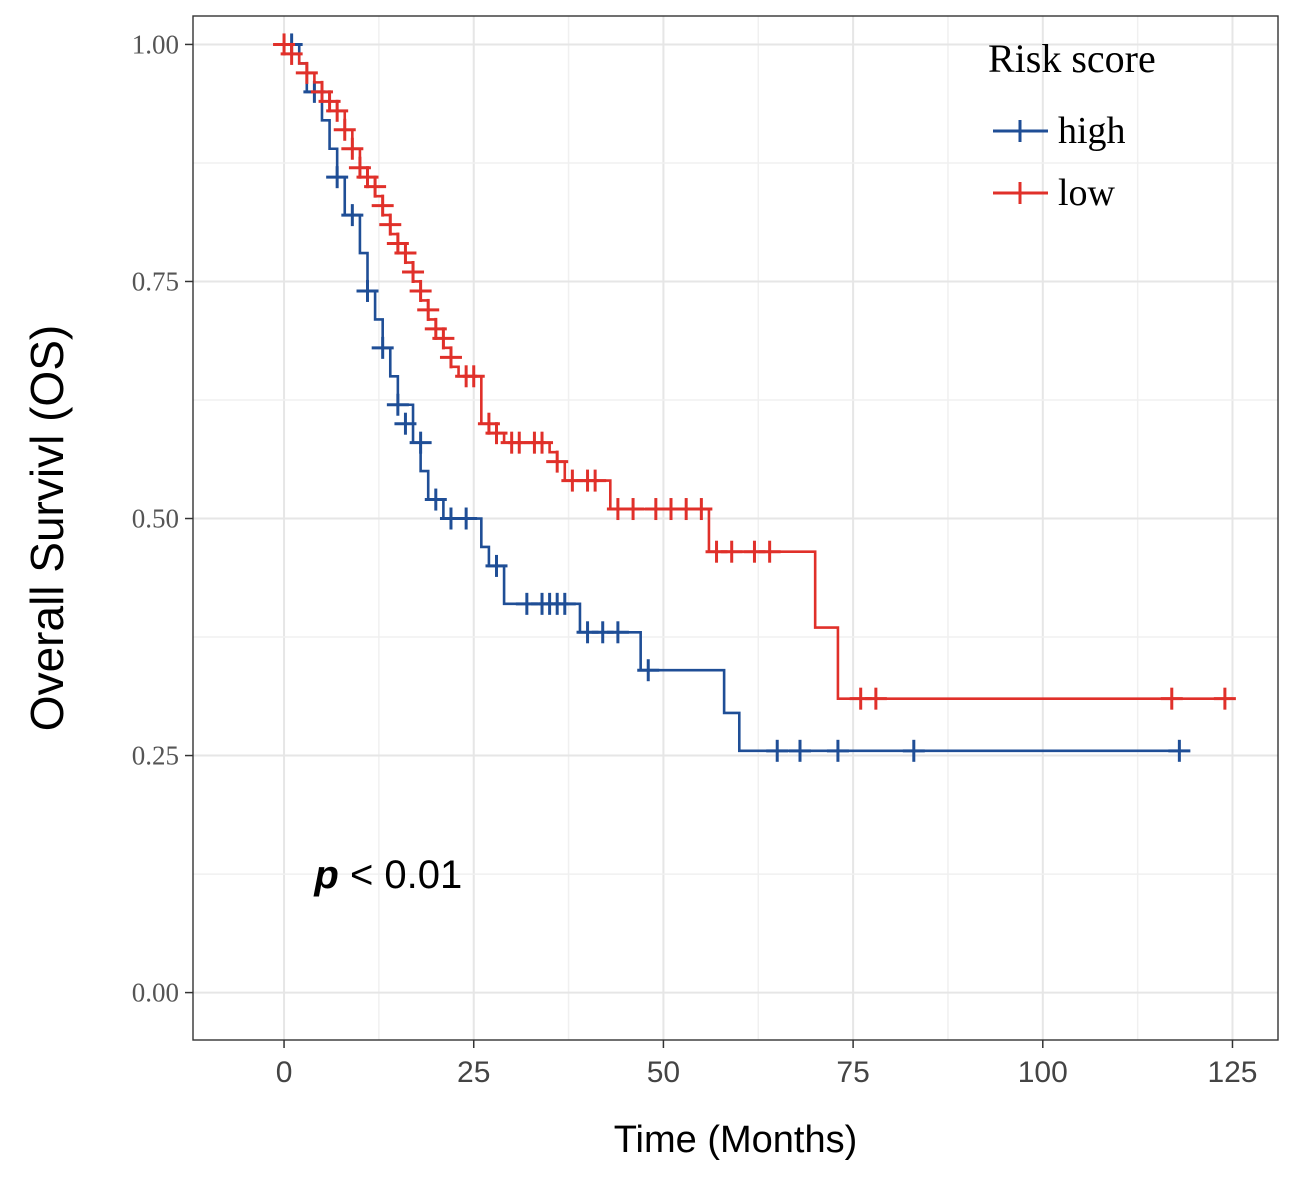 This screenshot has height=1192, width=1298. Describe the element at coordinates (852, 1072) in the screenshot. I see `x-tick-label: 75` at that location.